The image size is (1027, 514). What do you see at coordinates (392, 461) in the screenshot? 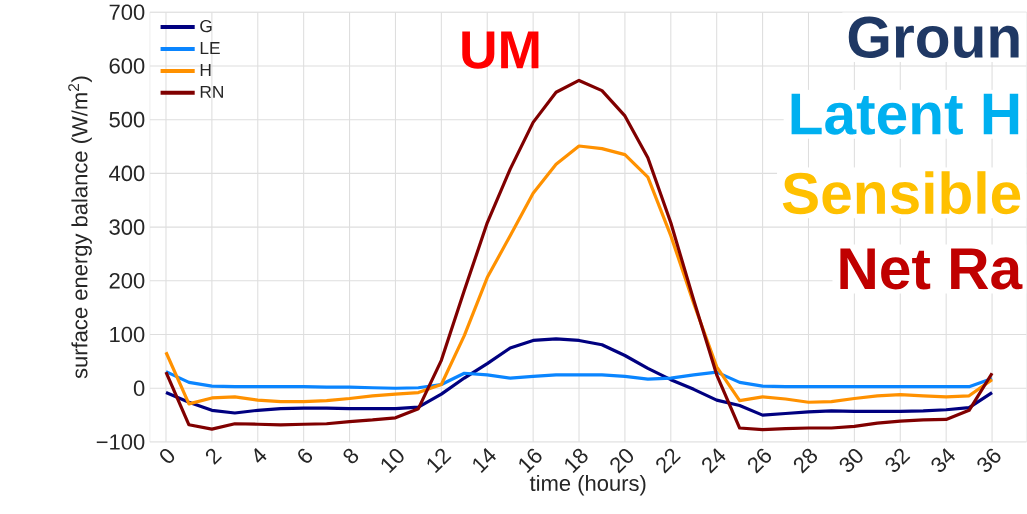
I see `x-tick-label: 10` at bounding box center [392, 461].